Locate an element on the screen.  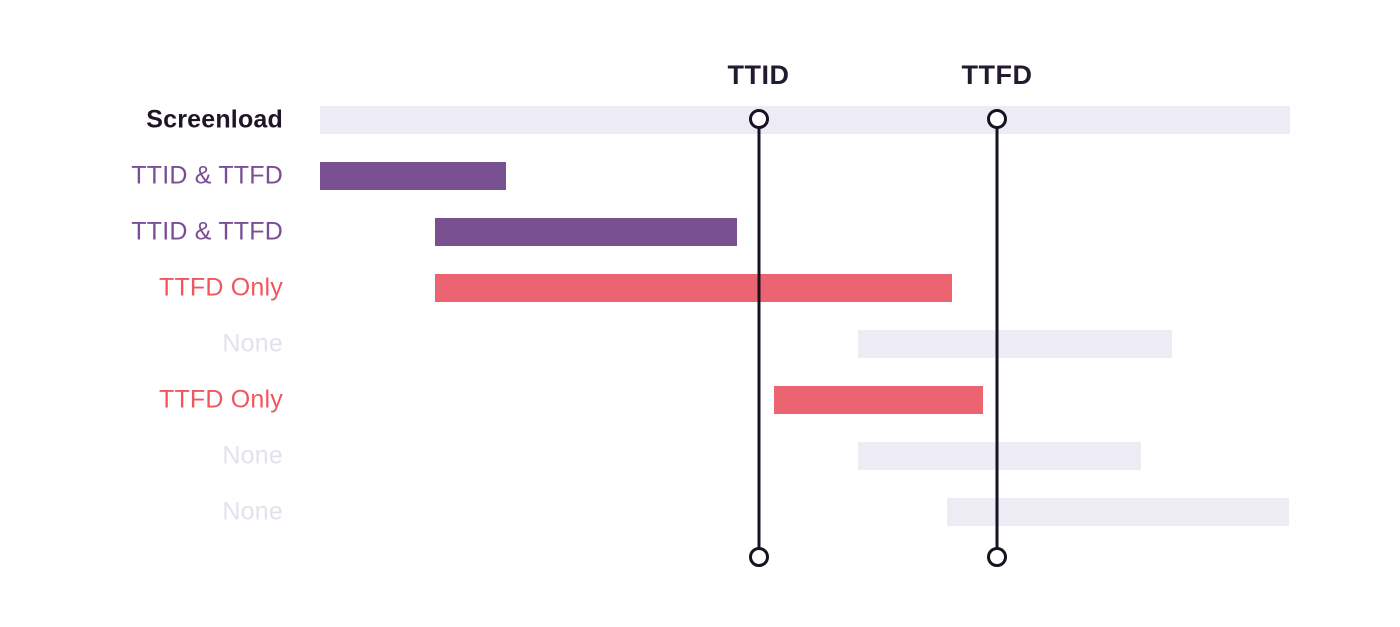
row-label-none-7: None is located at coordinates (252, 511).